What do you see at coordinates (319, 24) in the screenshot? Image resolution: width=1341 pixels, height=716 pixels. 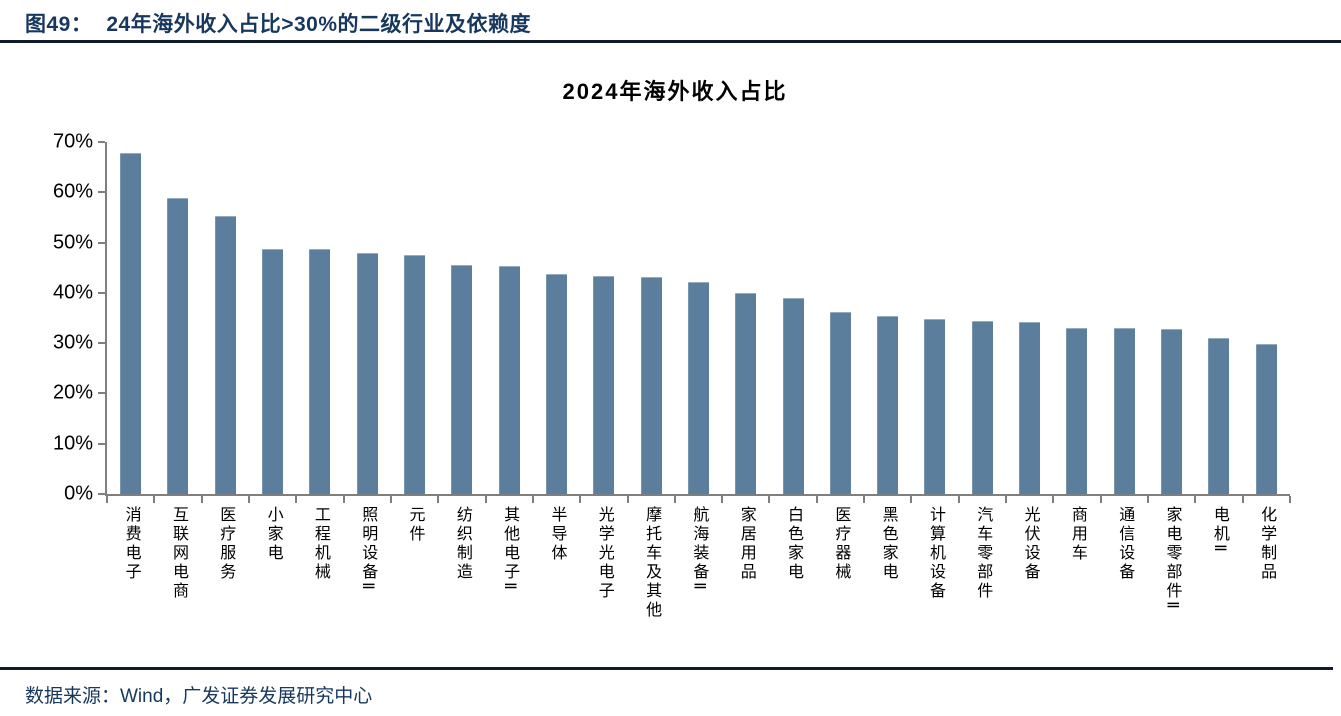 I see `figure-title: 24年海外收入占比>30%的二级行业及依赖度` at bounding box center [319, 24].